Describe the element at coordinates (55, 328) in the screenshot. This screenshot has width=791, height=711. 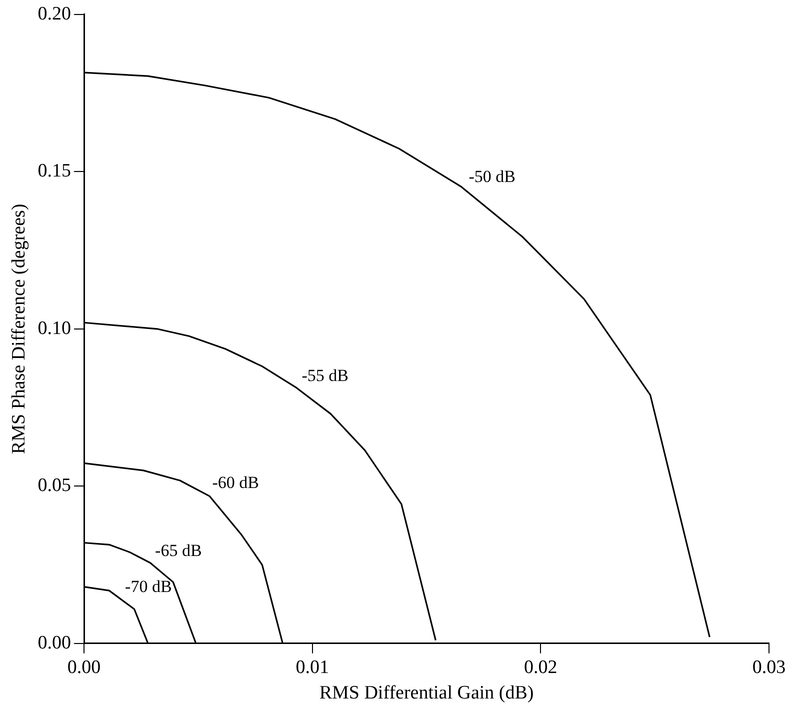
I see `y-tick-label: 0.10` at that location.